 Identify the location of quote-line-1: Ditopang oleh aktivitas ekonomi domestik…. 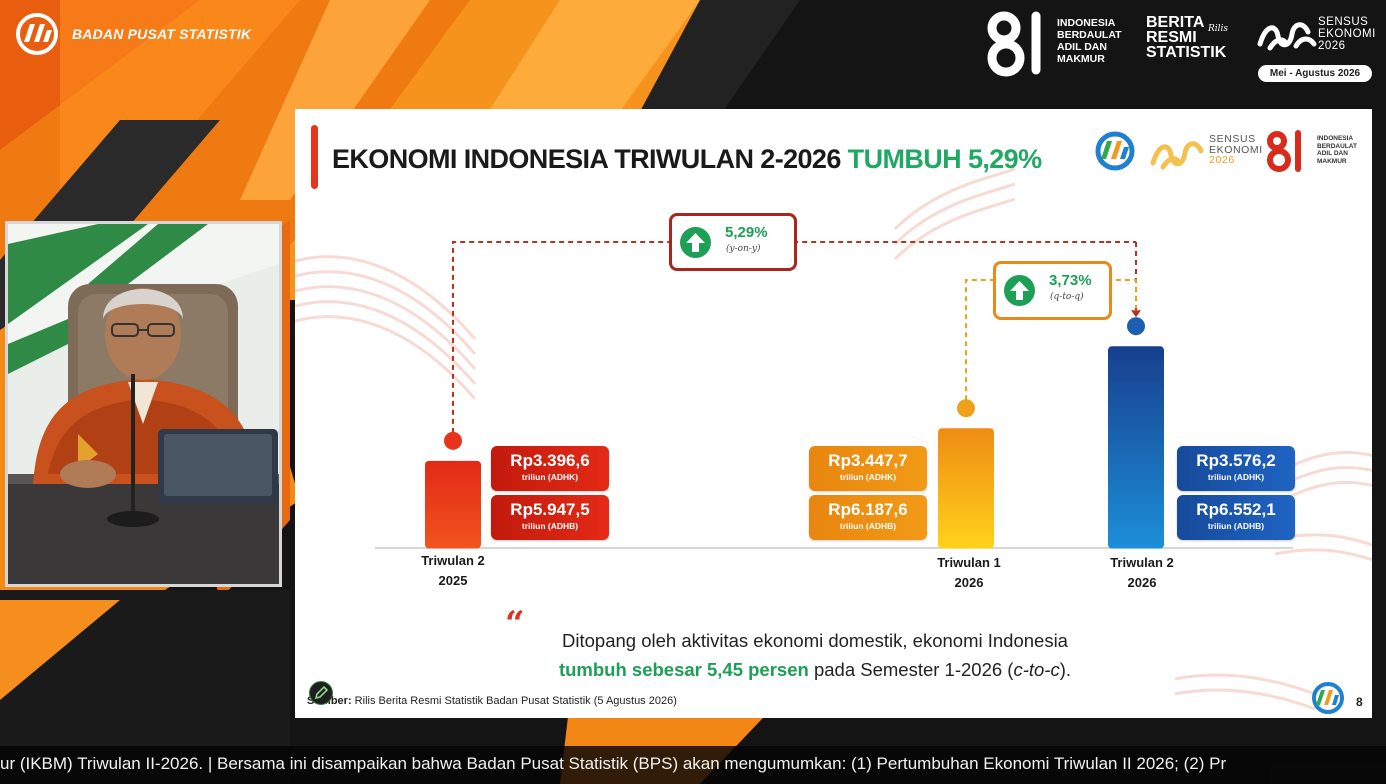
(815, 640).